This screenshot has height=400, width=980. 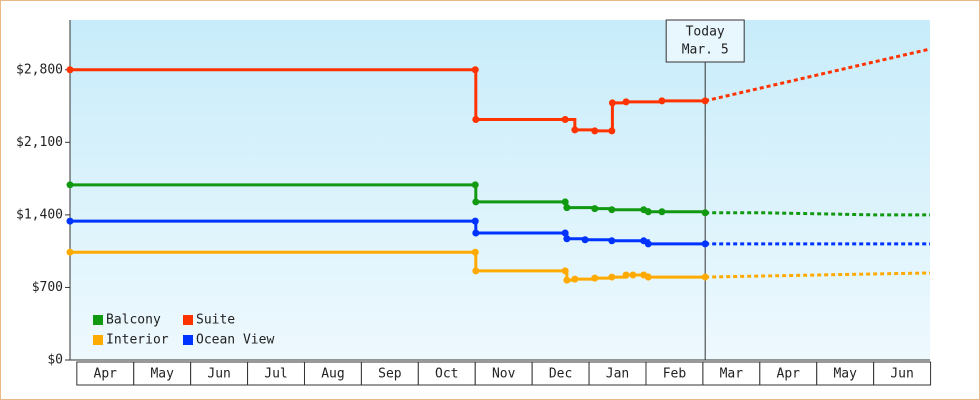 What do you see at coordinates (275, 374) in the screenshot?
I see `x-tick-label: Jul` at bounding box center [275, 374].